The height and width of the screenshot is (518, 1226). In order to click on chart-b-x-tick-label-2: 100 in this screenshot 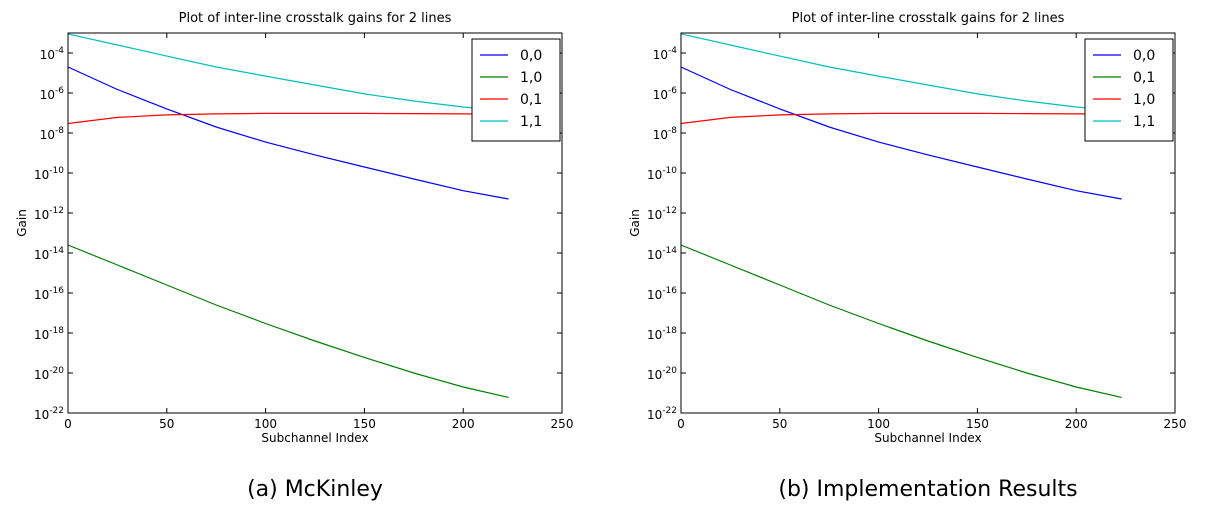, I will do `click(878, 424)`.